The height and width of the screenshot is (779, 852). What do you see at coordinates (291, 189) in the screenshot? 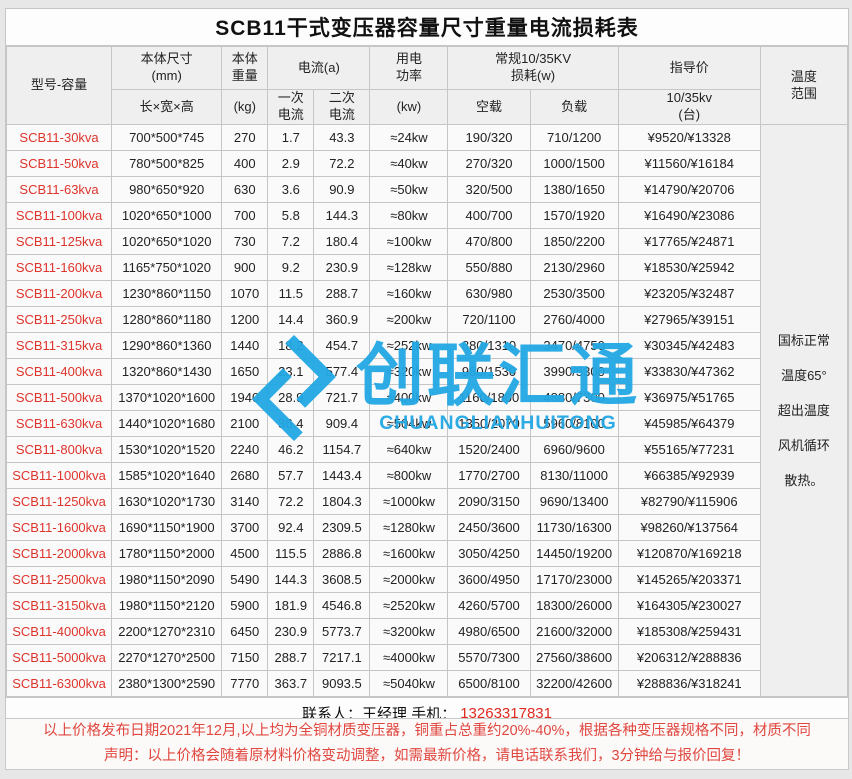
I see `primary-current-cell: 3.6` at bounding box center [291, 189].